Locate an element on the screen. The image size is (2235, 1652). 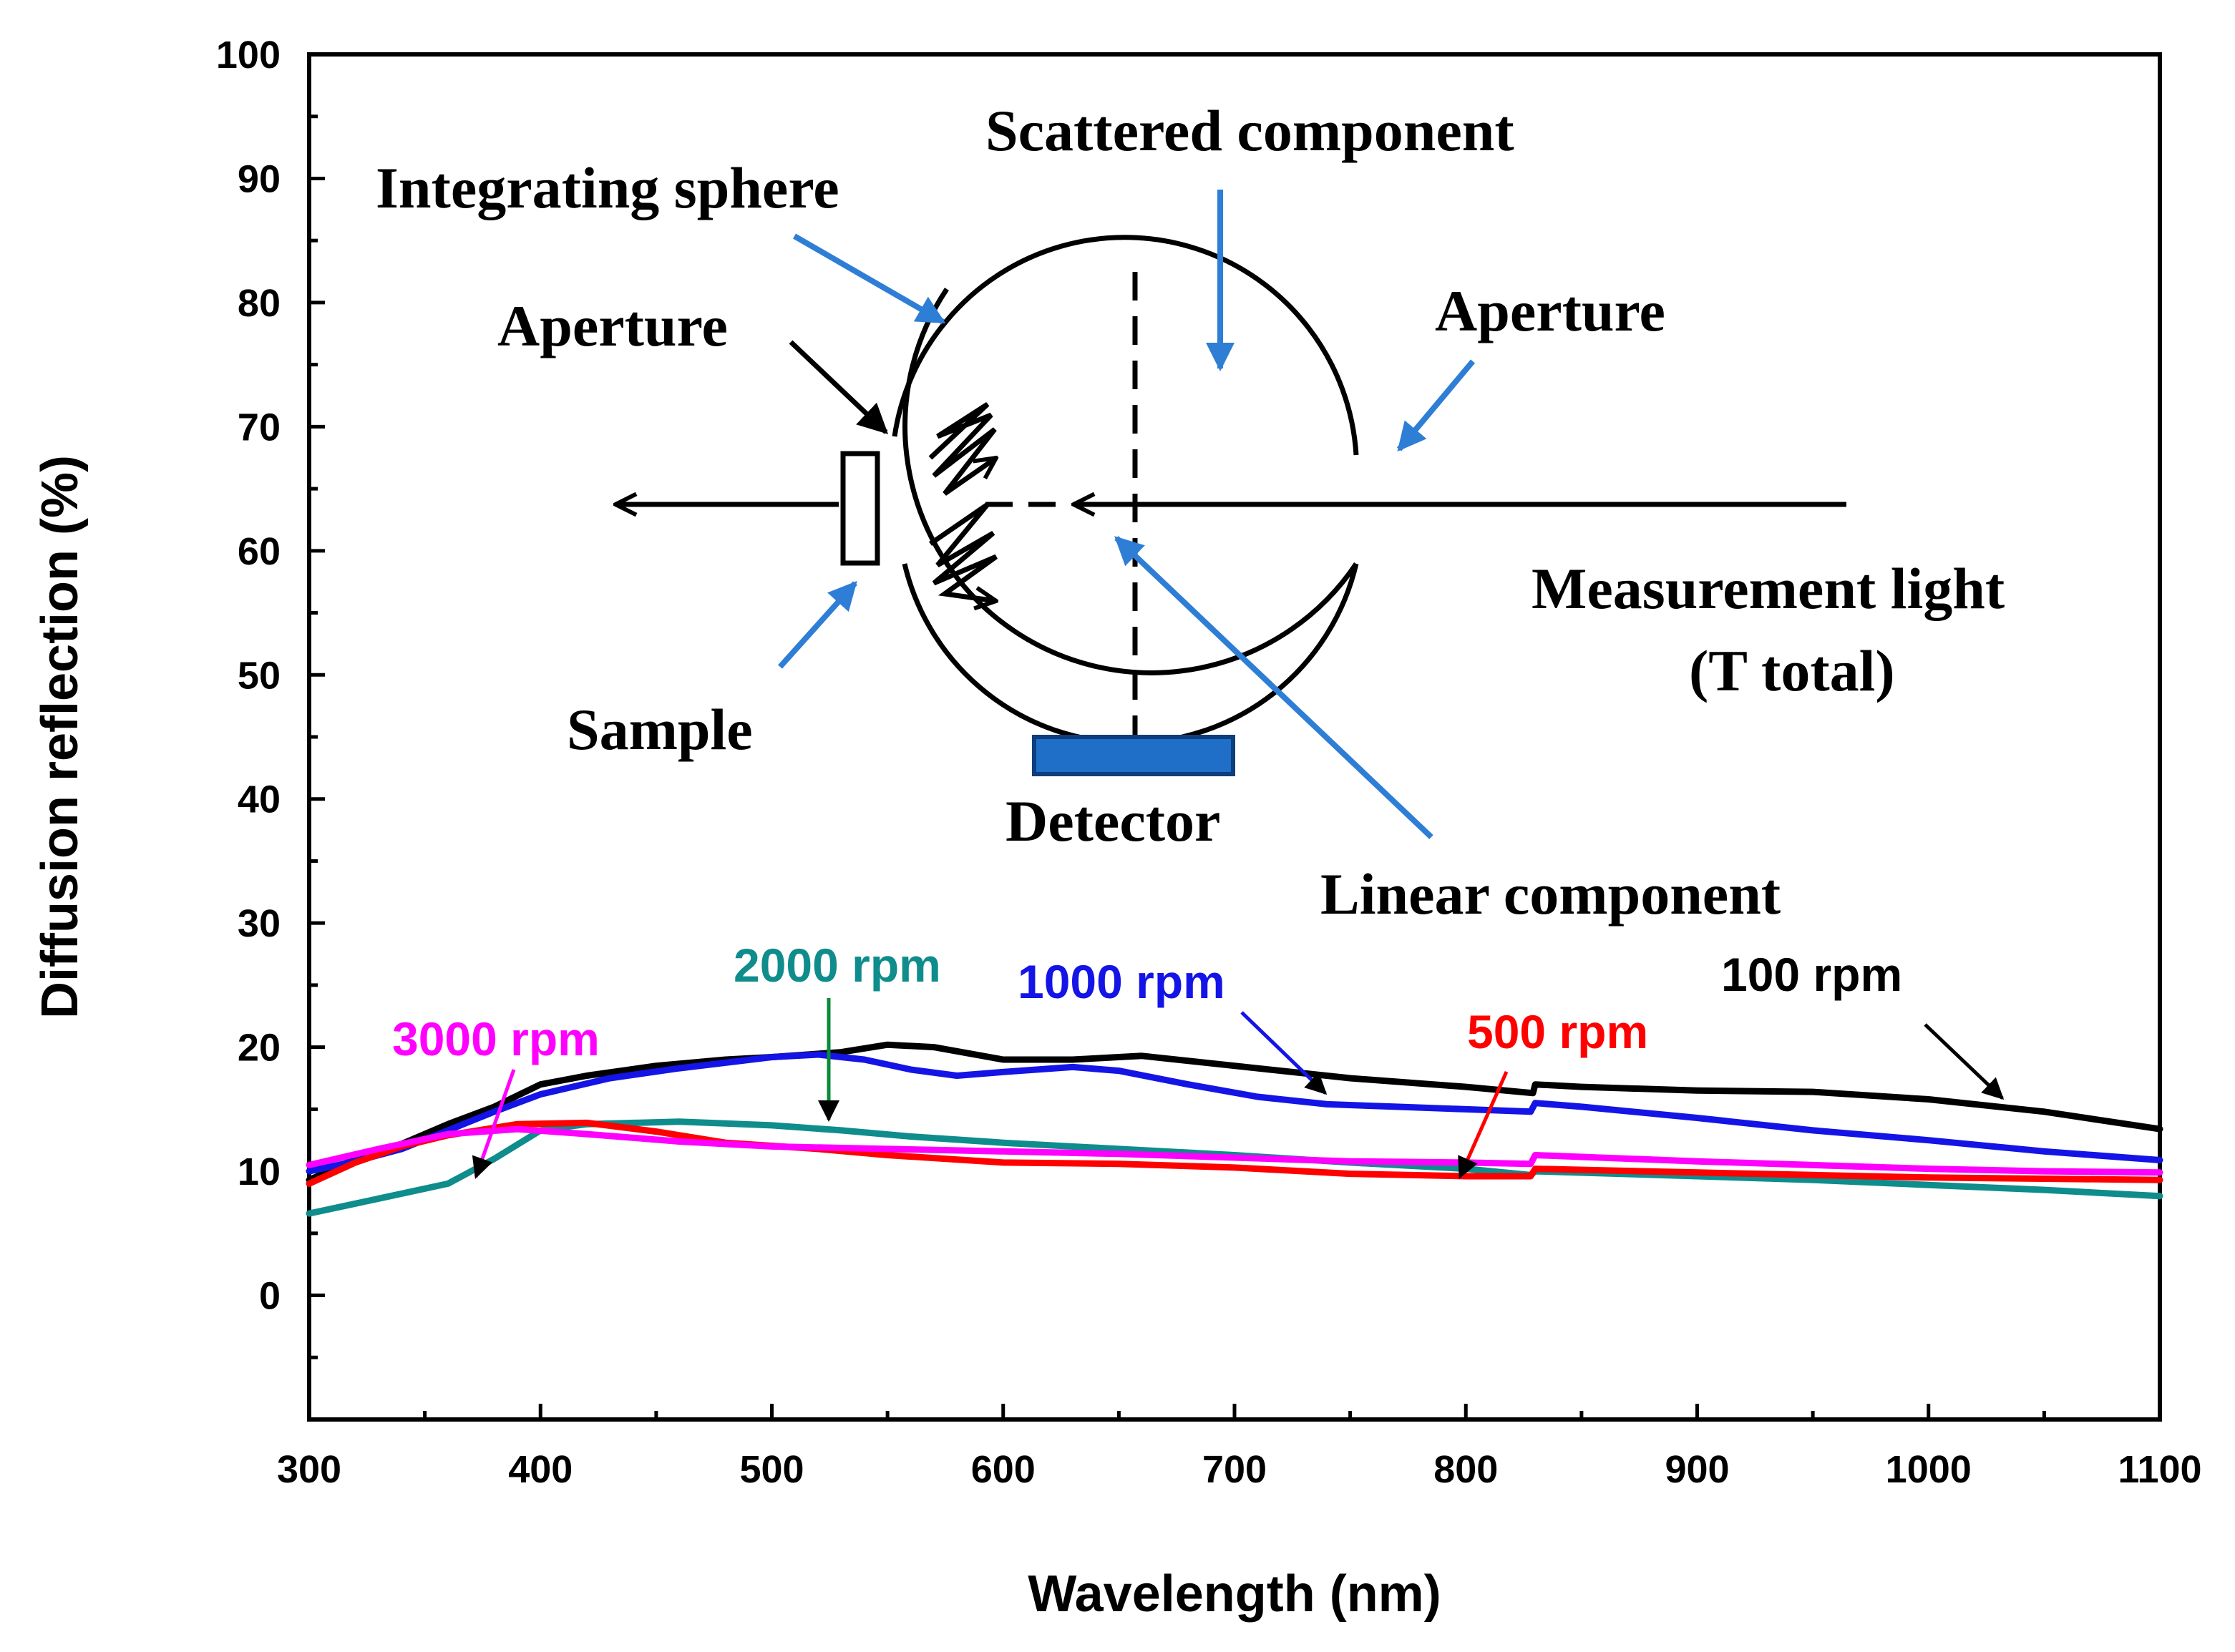
sphere-lower-left-arc is located at coordinates (1130, 654).